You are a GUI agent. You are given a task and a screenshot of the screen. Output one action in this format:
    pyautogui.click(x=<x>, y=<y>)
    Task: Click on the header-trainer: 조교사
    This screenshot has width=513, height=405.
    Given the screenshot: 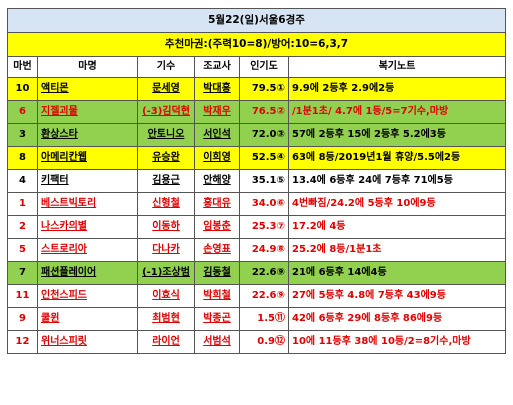 What is the action you would take?
    pyautogui.click(x=217, y=67)
    